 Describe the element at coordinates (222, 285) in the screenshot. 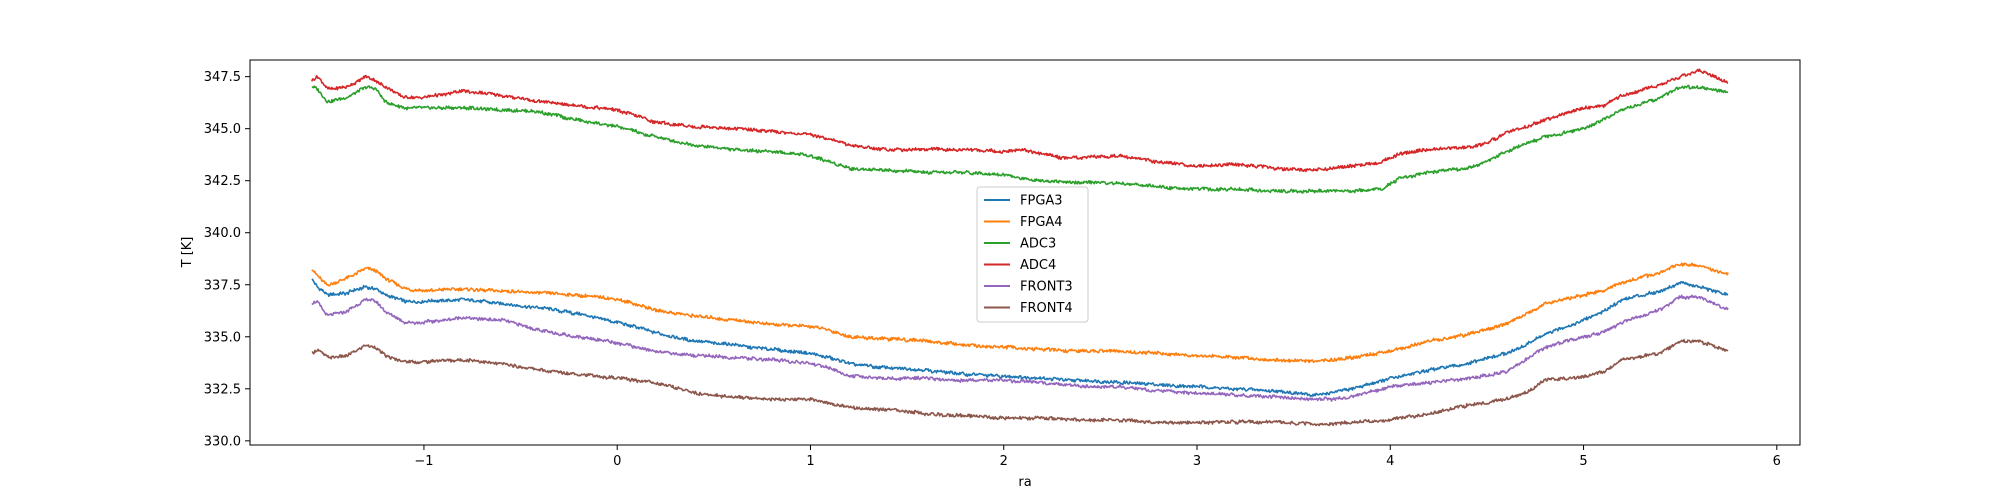

I see `y-tick-label: 337.5` at that location.